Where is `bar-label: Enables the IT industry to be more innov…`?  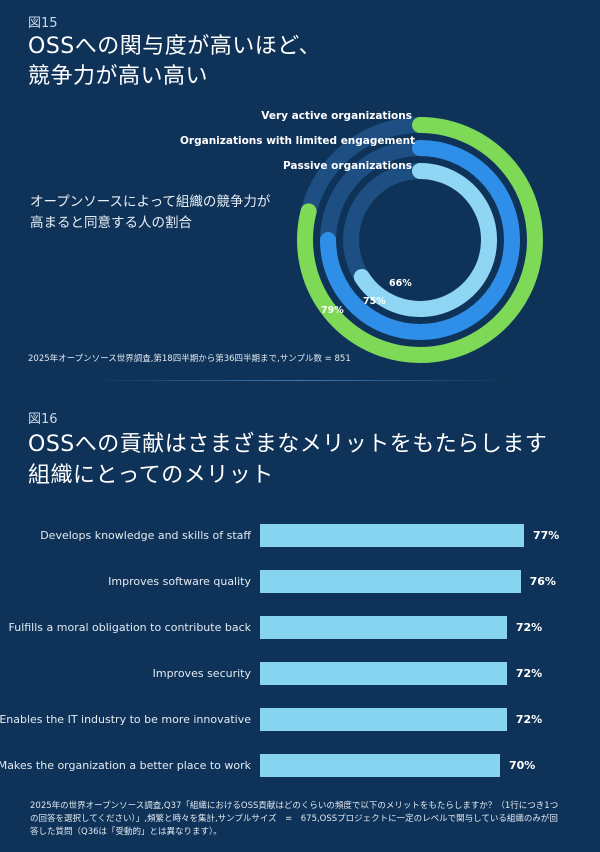 bar-label: Enables the IT industry to be more innov… is located at coordinates (125, 719).